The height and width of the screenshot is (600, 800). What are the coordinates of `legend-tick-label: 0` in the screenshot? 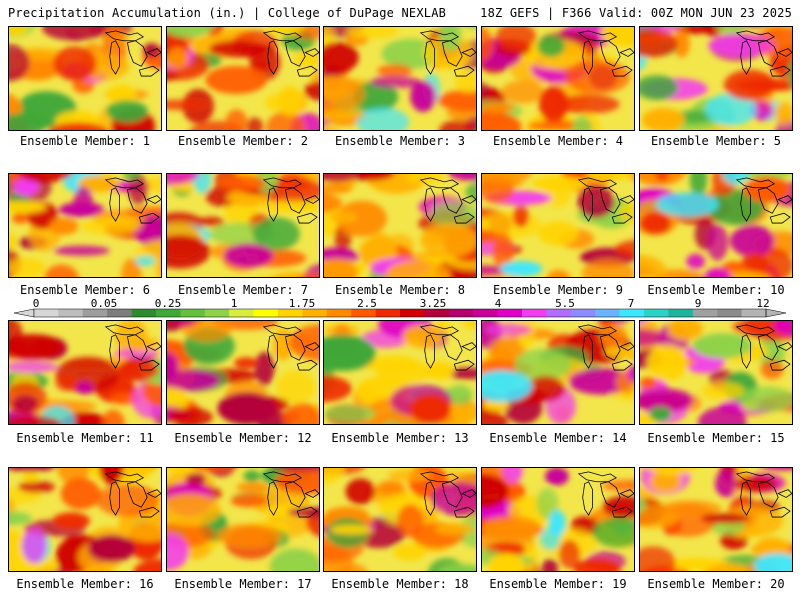 It's located at (36, 303).